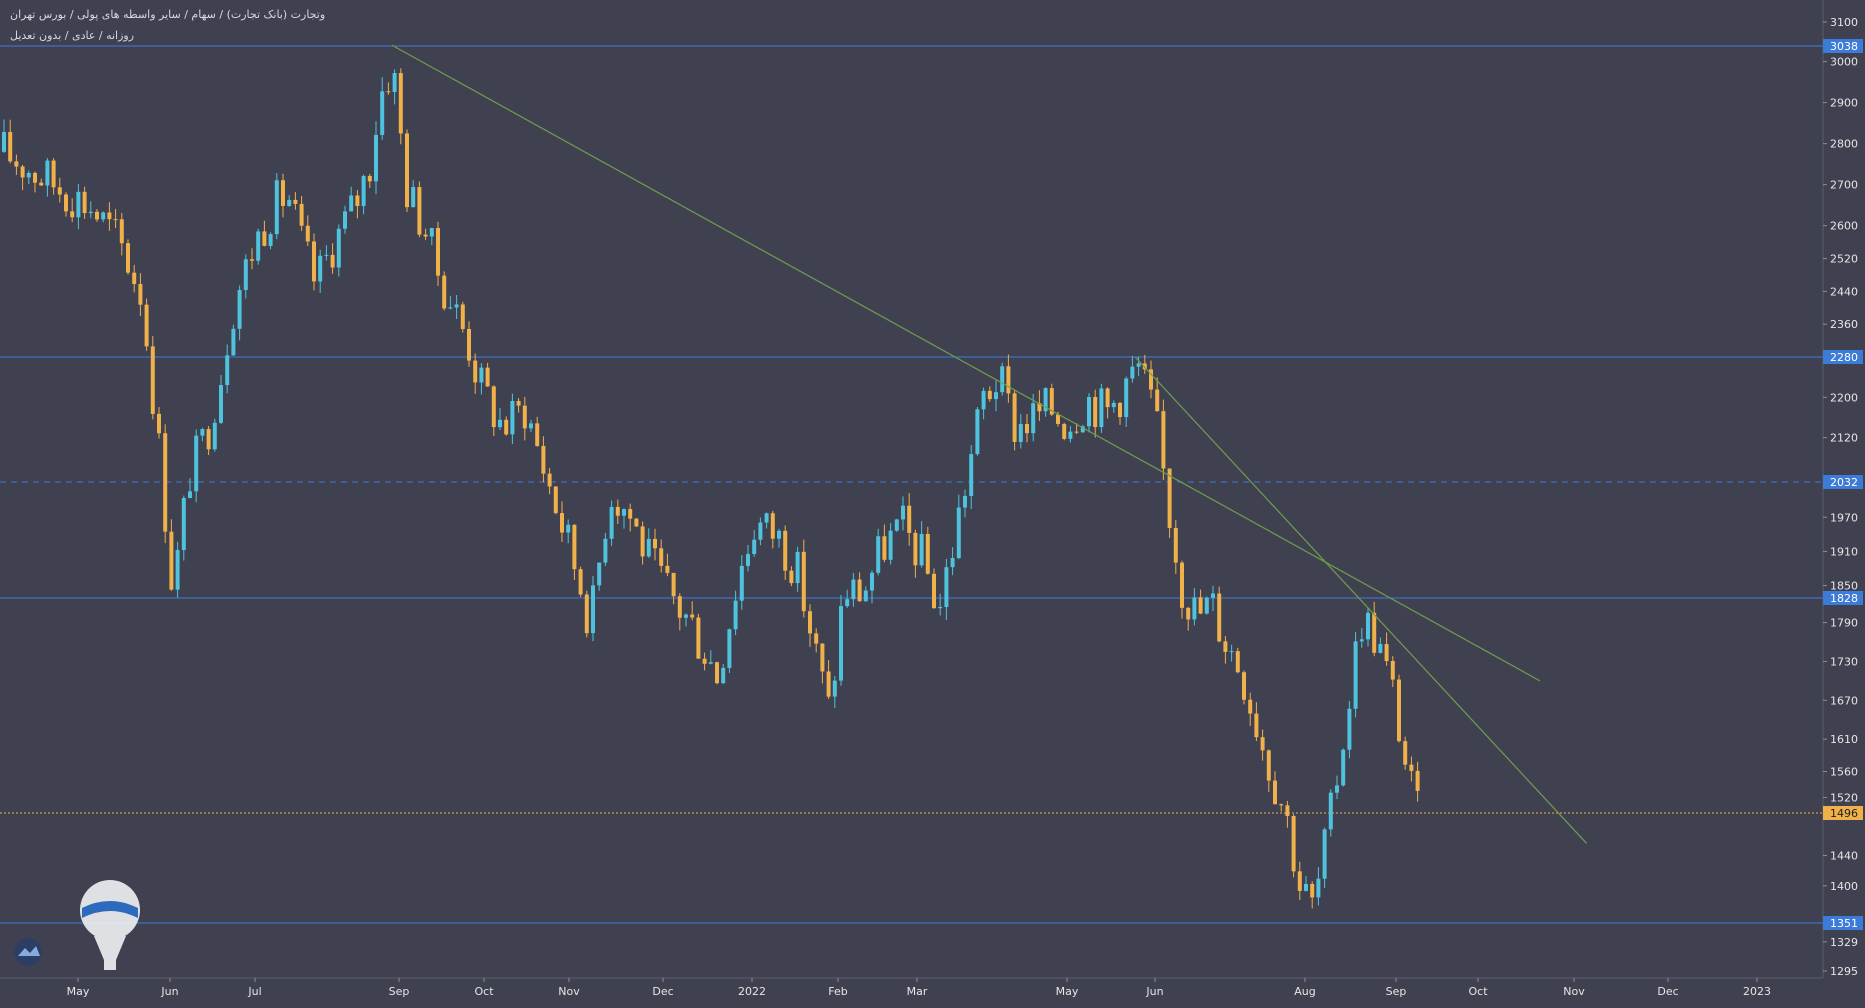  Describe the element at coordinates (1304, 991) in the screenshot. I see `x-tick-label: Aug` at that location.